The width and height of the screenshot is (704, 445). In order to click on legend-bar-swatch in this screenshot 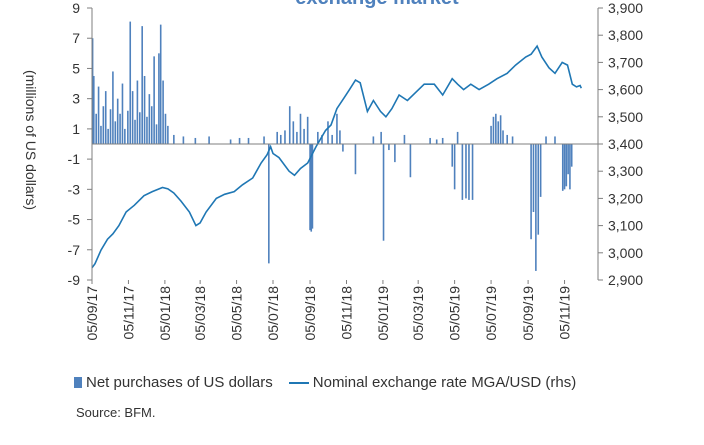, I will do `click(78, 382)`.